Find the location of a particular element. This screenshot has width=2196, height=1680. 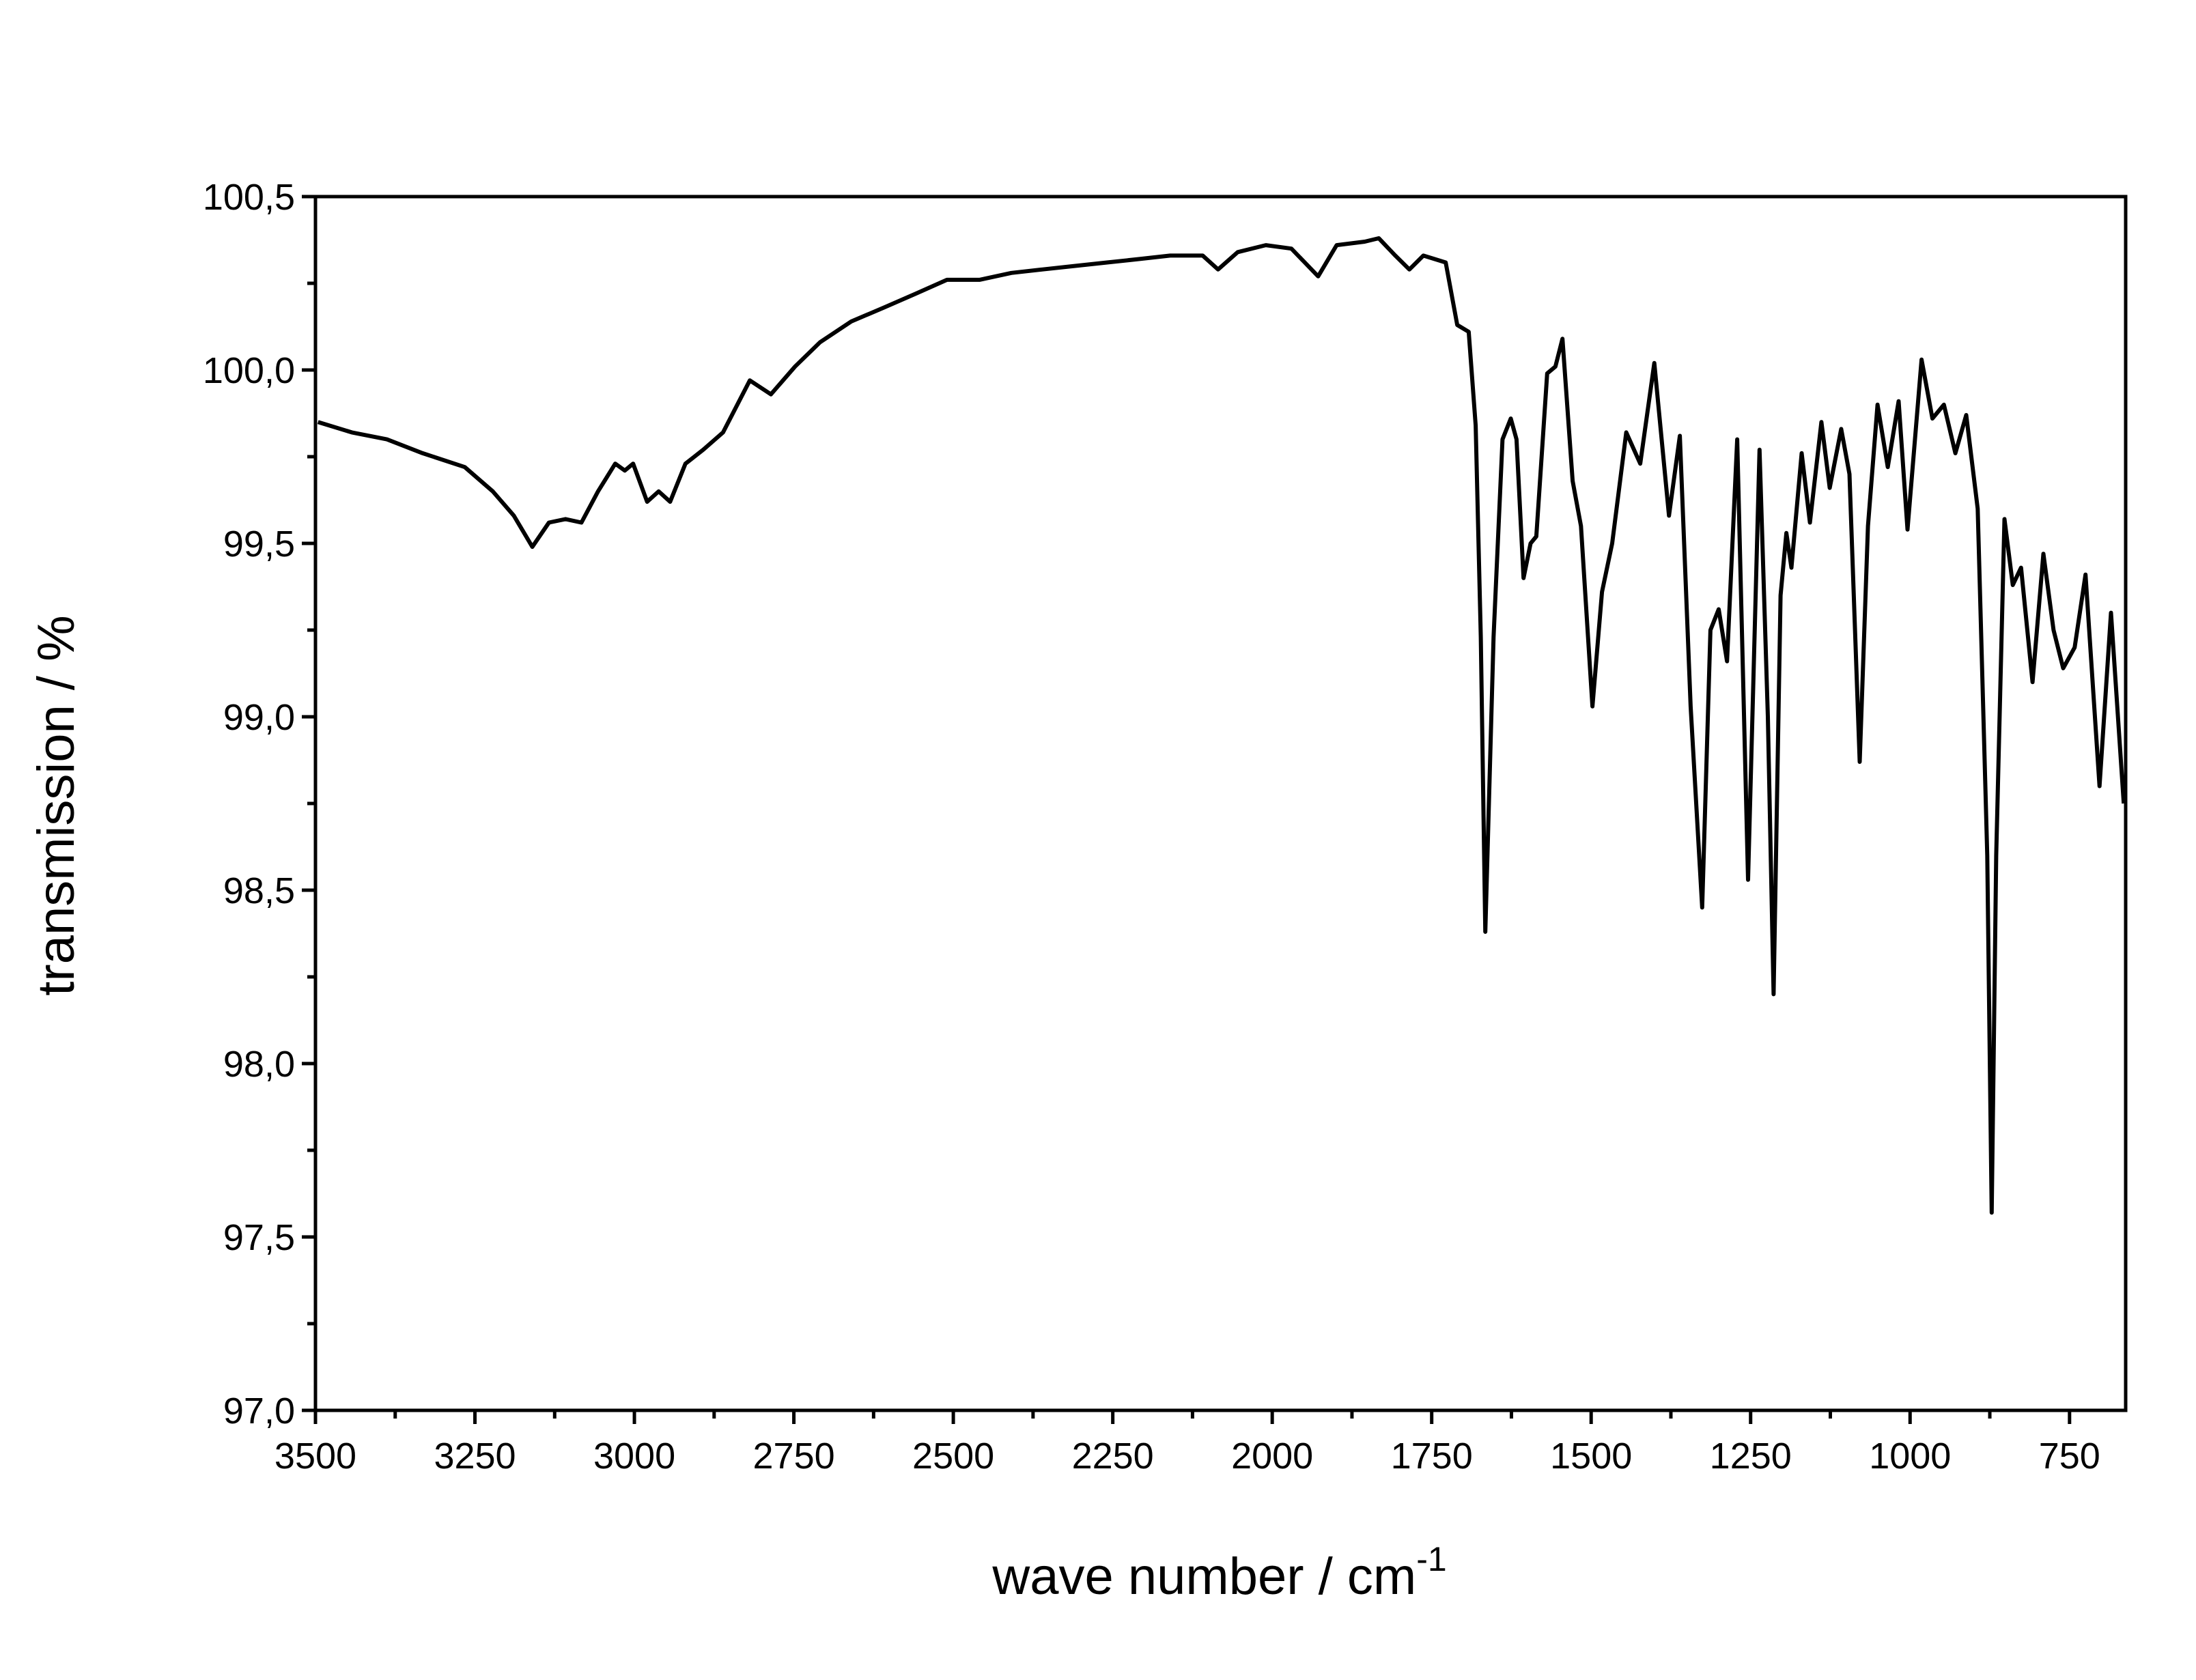

x-tick-label: 2750 is located at coordinates (794, 1456).